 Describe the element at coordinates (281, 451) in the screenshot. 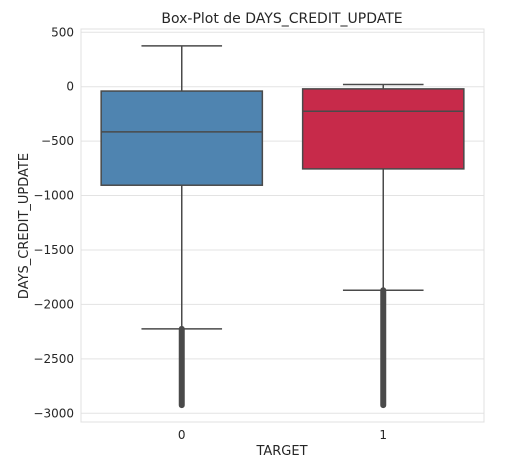

I see `x-axis-label: TARGET` at that location.